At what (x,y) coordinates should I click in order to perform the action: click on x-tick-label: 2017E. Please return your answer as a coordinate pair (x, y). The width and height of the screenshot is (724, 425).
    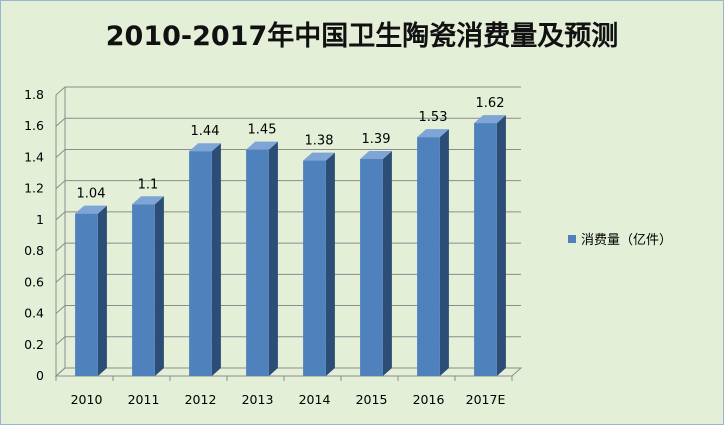
    Looking at the image, I should click on (486, 399).